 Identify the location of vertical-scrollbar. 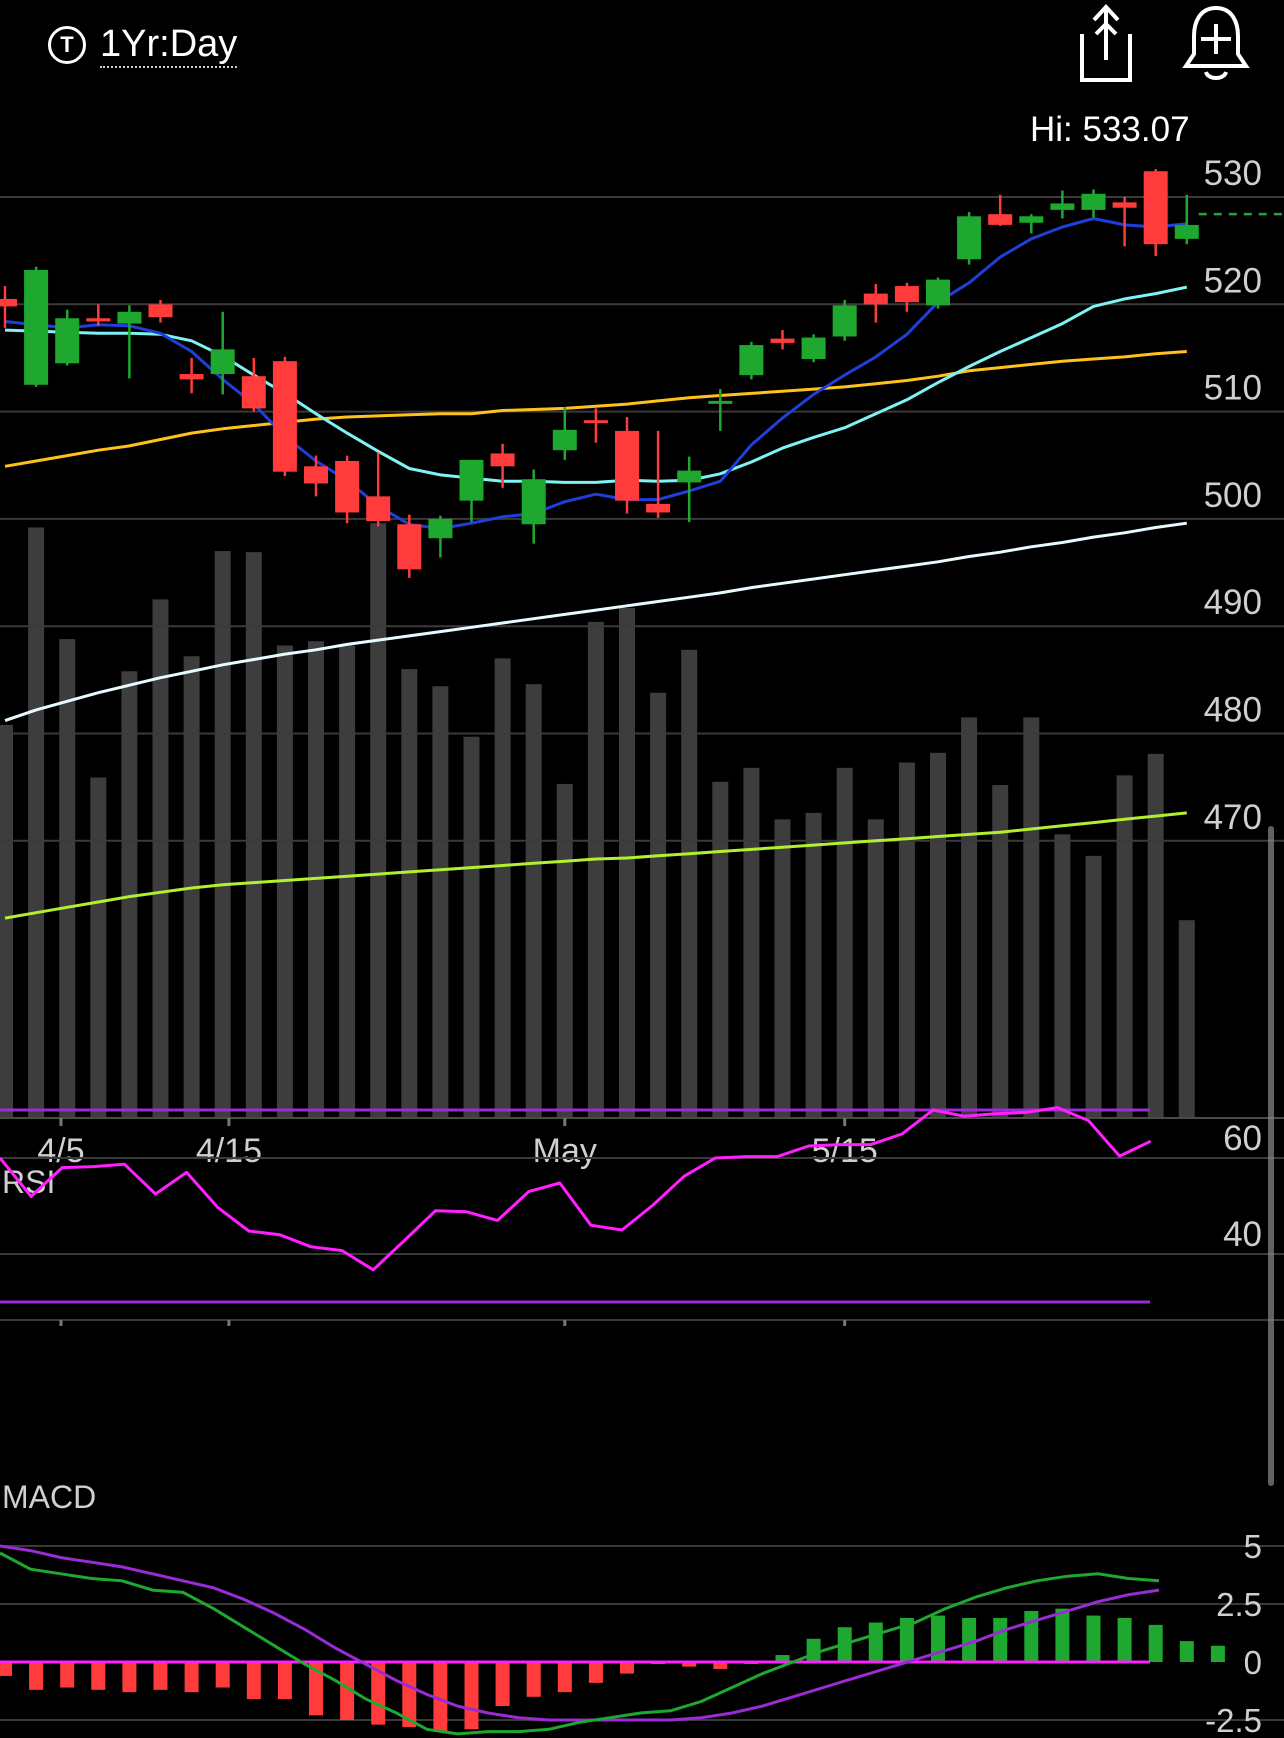
(1271, 1156).